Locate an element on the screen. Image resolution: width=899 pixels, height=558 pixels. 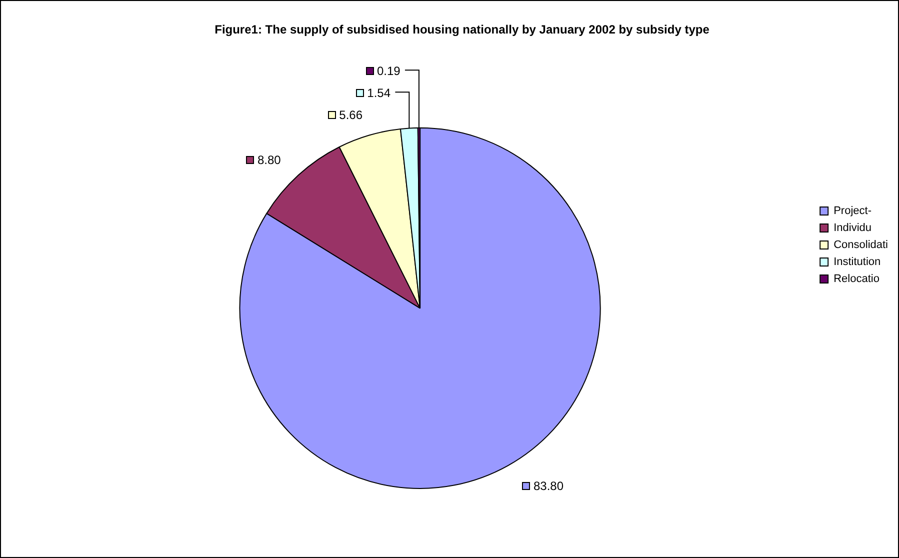
legend-label: Relocatio is located at coordinates (857, 279).